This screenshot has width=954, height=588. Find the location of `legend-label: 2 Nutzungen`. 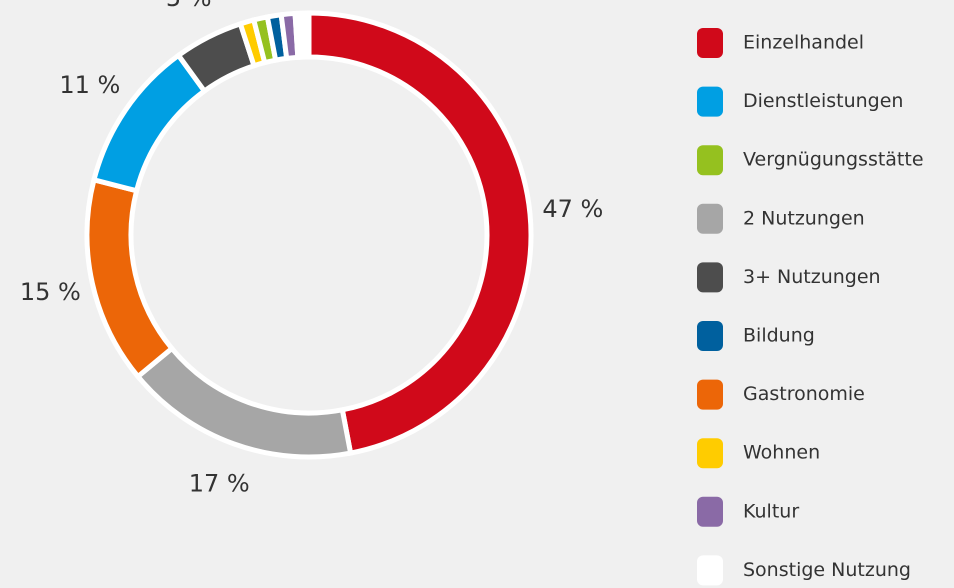

legend-label: 2 Nutzungen is located at coordinates (804, 218).